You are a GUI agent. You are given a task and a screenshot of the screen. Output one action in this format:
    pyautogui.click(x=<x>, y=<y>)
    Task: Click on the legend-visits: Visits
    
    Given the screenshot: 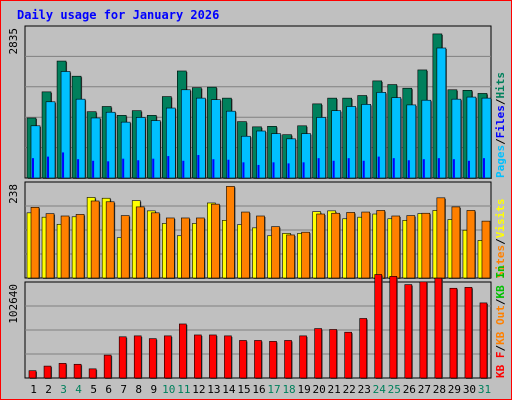 What is the action you would take?
    pyautogui.click(x=500, y=219)
    